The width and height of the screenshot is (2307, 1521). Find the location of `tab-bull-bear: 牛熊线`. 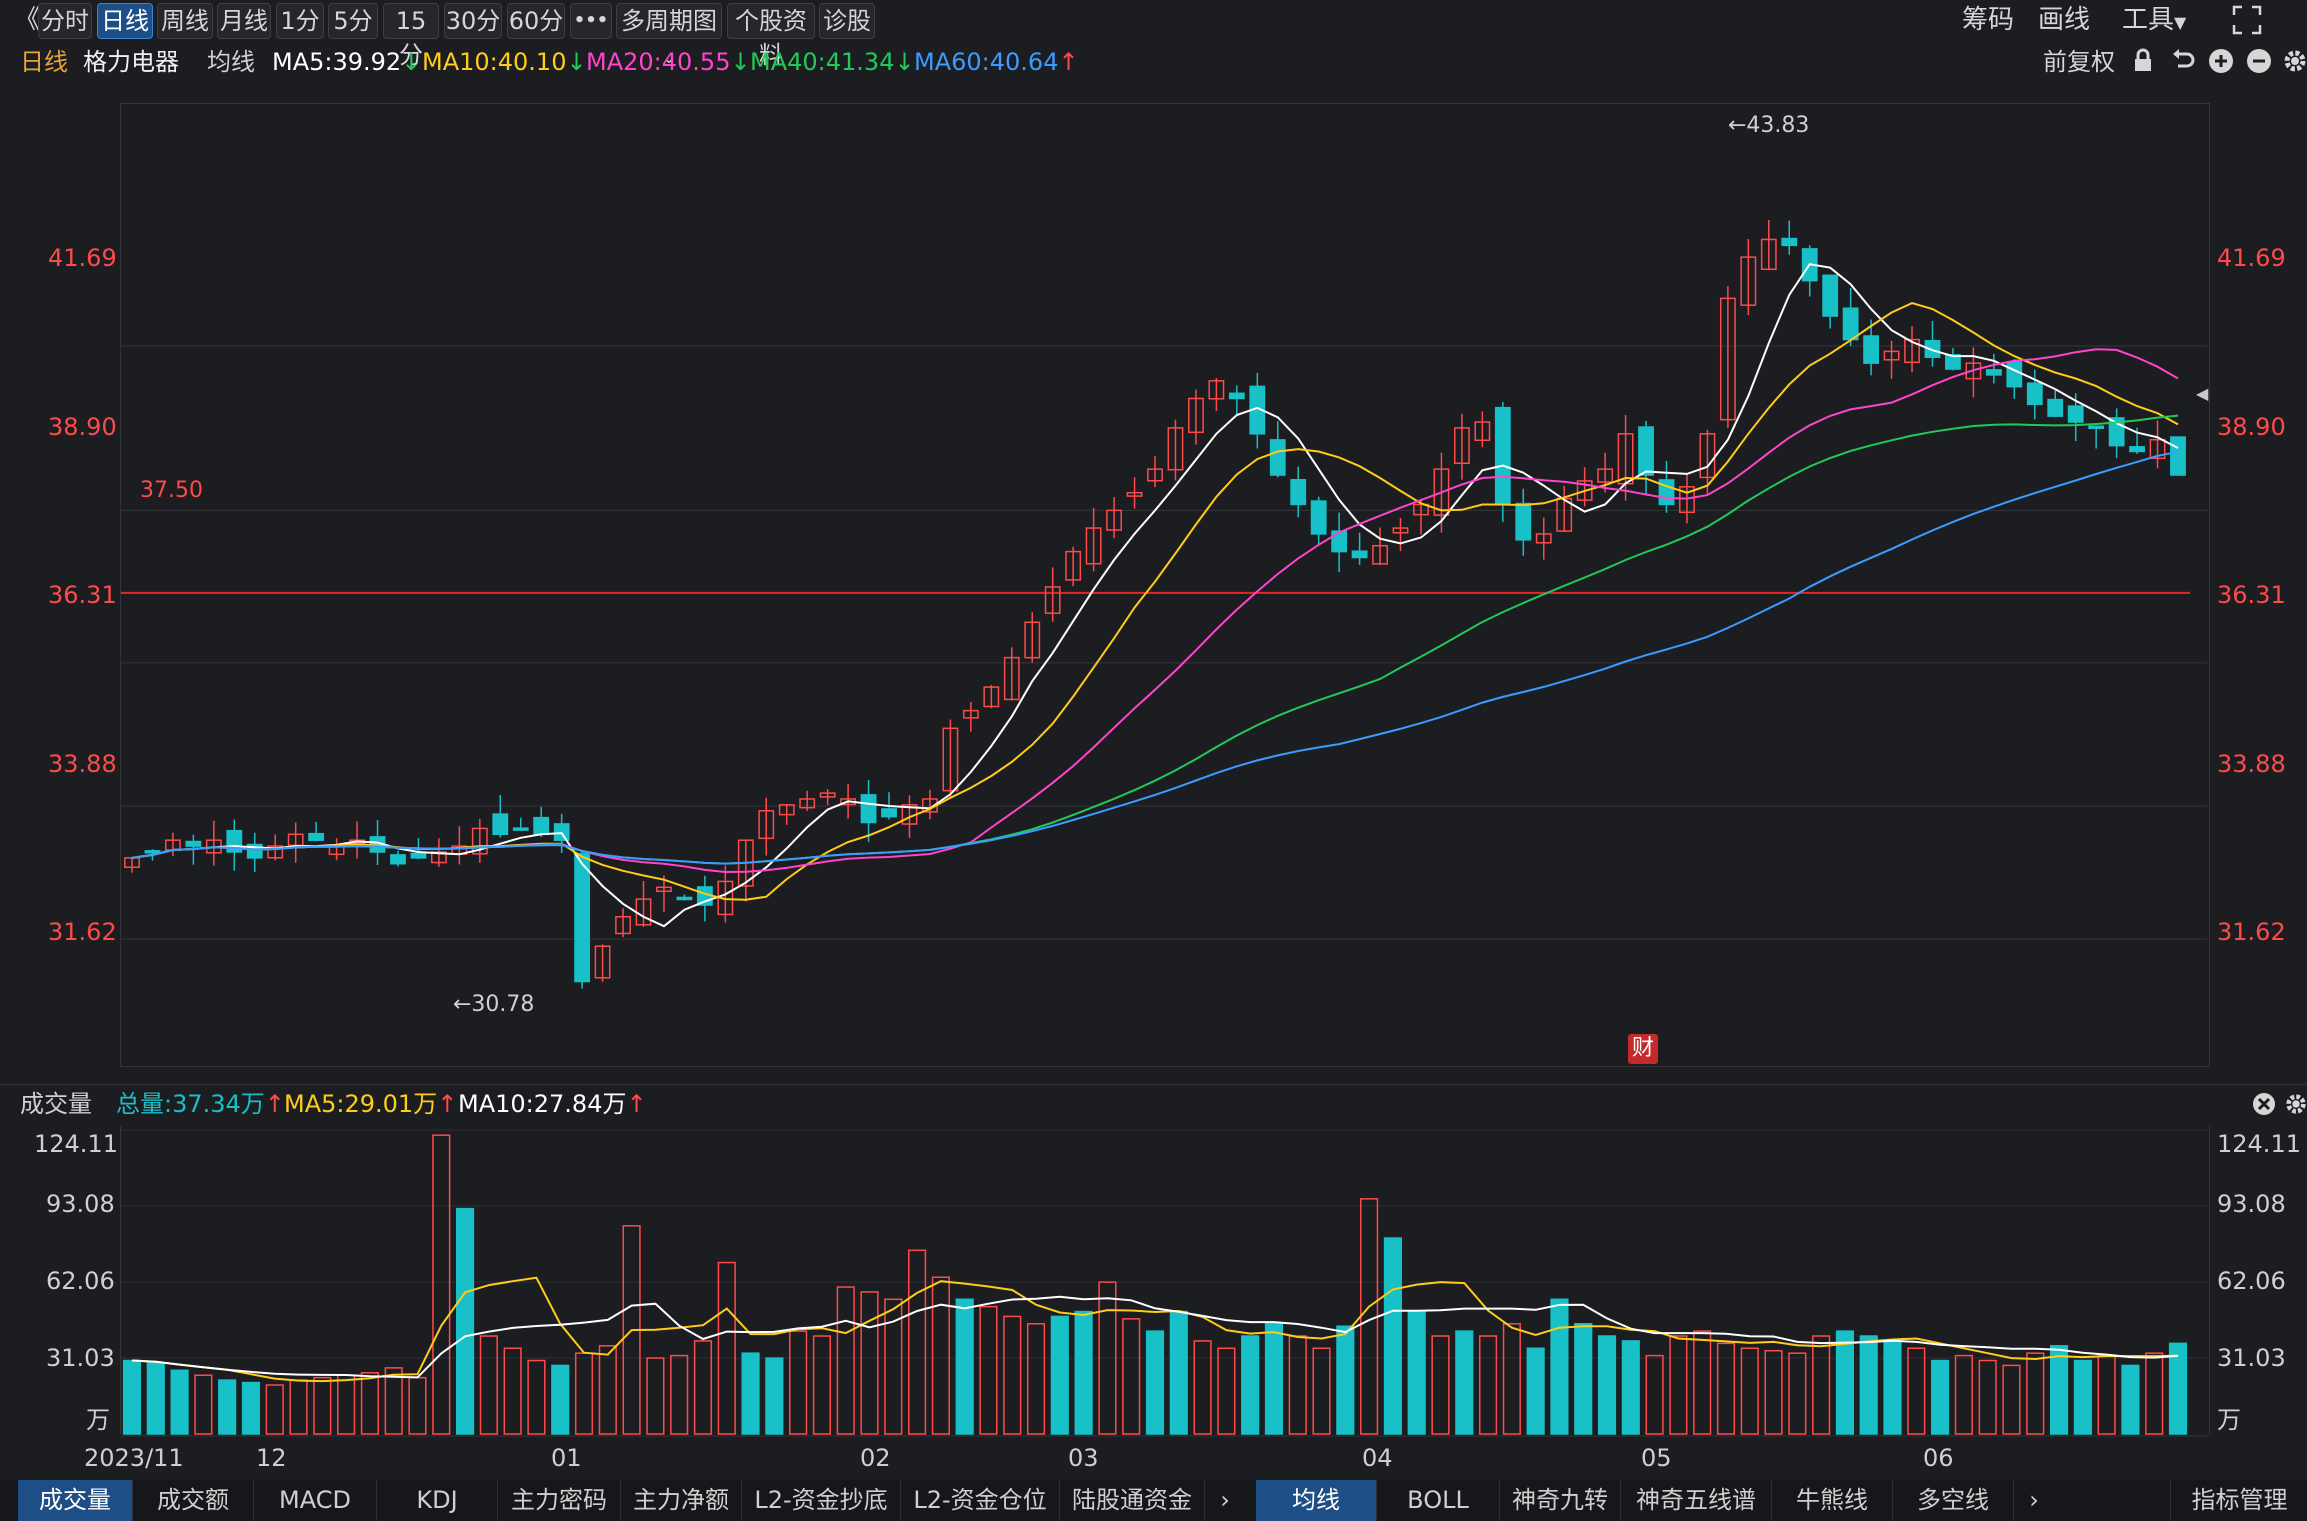

tab-bull-bear: 牛熊线 is located at coordinates (1832, 1500).